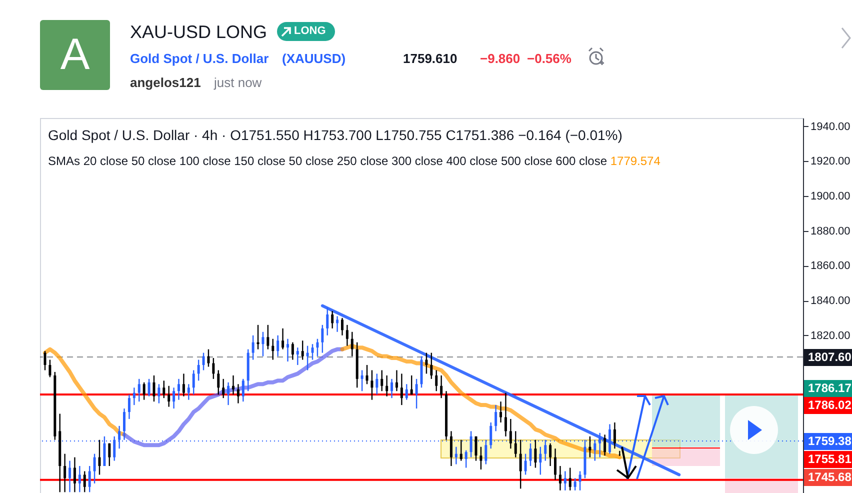 Image resolution: width=852 pixels, height=493 pixels. What do you see at coordinates (549, 58) in the screenshot?
I see `text: −0.56%` at bounding box center [549, 58].